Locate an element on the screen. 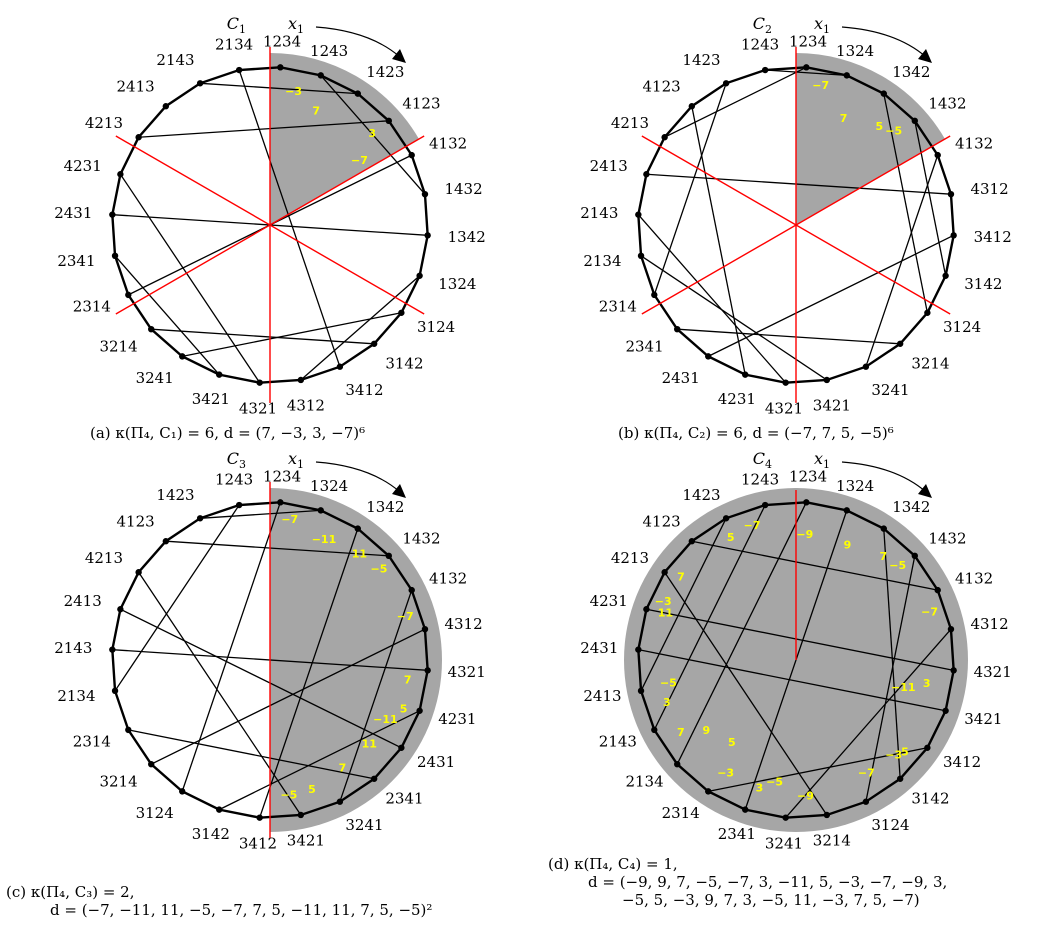 This screenshot has width=1052, height=944. vertex-label: 4213 is located at coordinates (104, 123).